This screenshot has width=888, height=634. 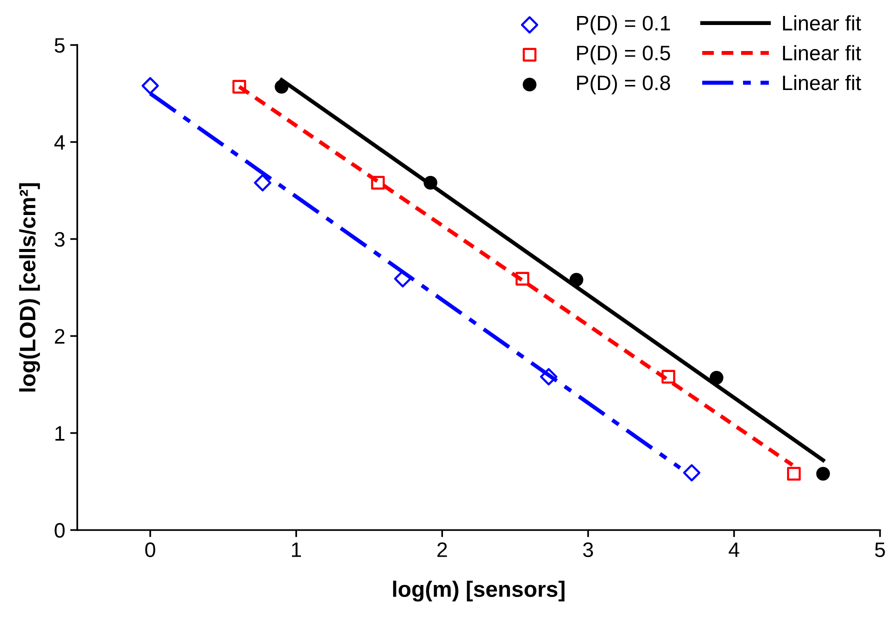 What do you see at coordinates (623, 84) in the screenshot?
I see `legend-label: P(D) = 0.8` at bounding box center [623, 84].